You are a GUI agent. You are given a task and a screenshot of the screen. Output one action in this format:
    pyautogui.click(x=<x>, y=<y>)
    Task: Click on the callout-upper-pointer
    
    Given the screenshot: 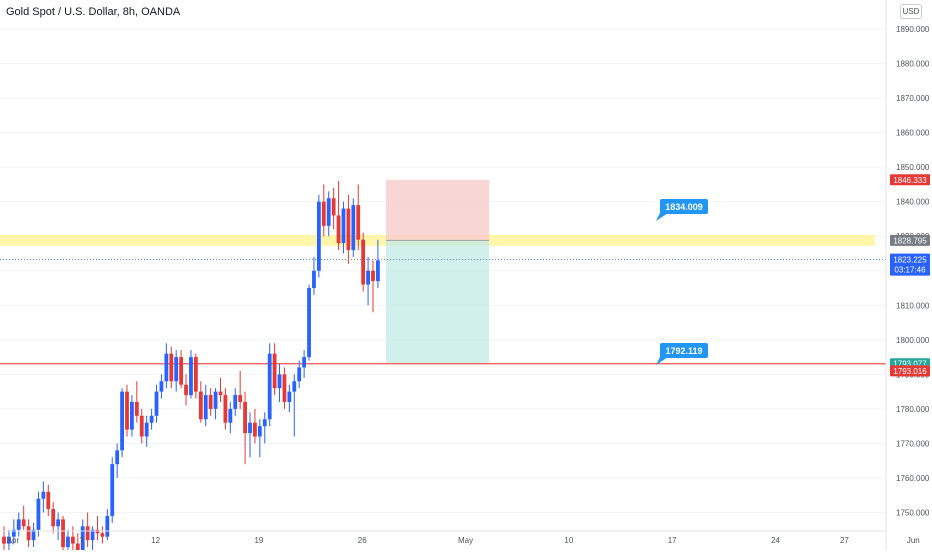 What is the action you would take?
    pyautogui.click(x=662, y=217)
    